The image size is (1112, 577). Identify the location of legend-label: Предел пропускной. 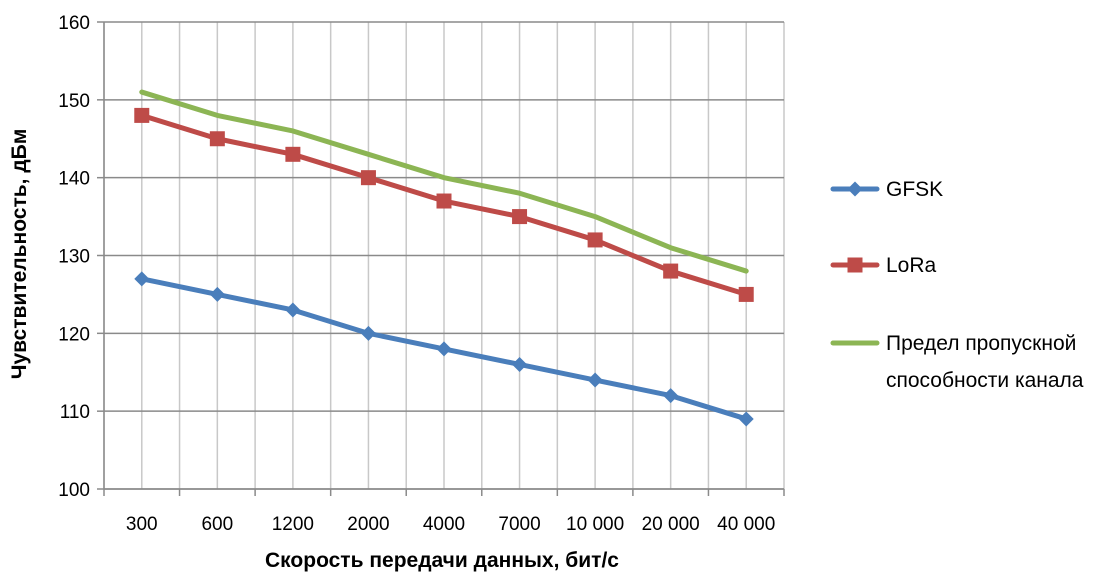
(981, 343).